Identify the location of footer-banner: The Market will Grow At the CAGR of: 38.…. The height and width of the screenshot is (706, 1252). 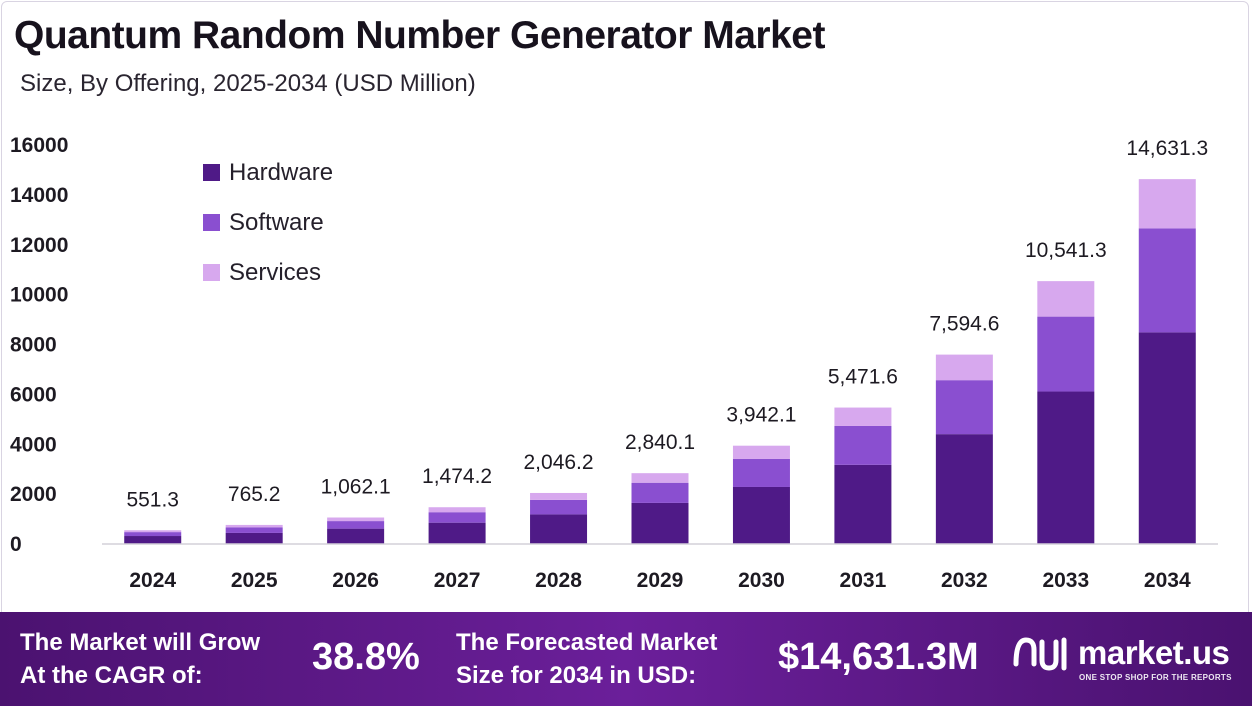
(626, 659).